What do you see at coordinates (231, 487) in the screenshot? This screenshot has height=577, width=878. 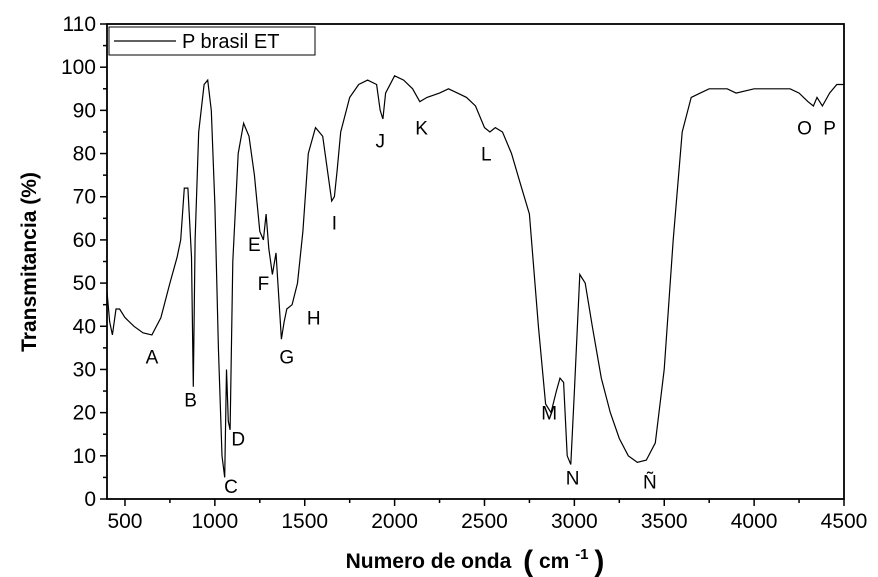 I see `peak-label-C: C` at bounding box center [231, 487].